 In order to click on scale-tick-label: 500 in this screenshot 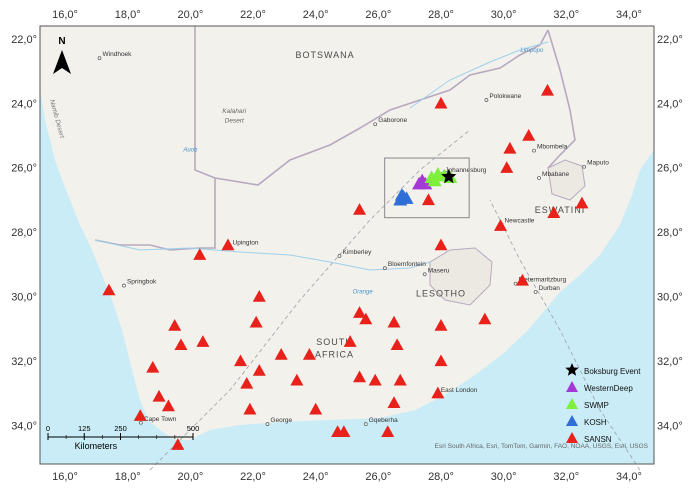, I will do `click(193, 428)`.